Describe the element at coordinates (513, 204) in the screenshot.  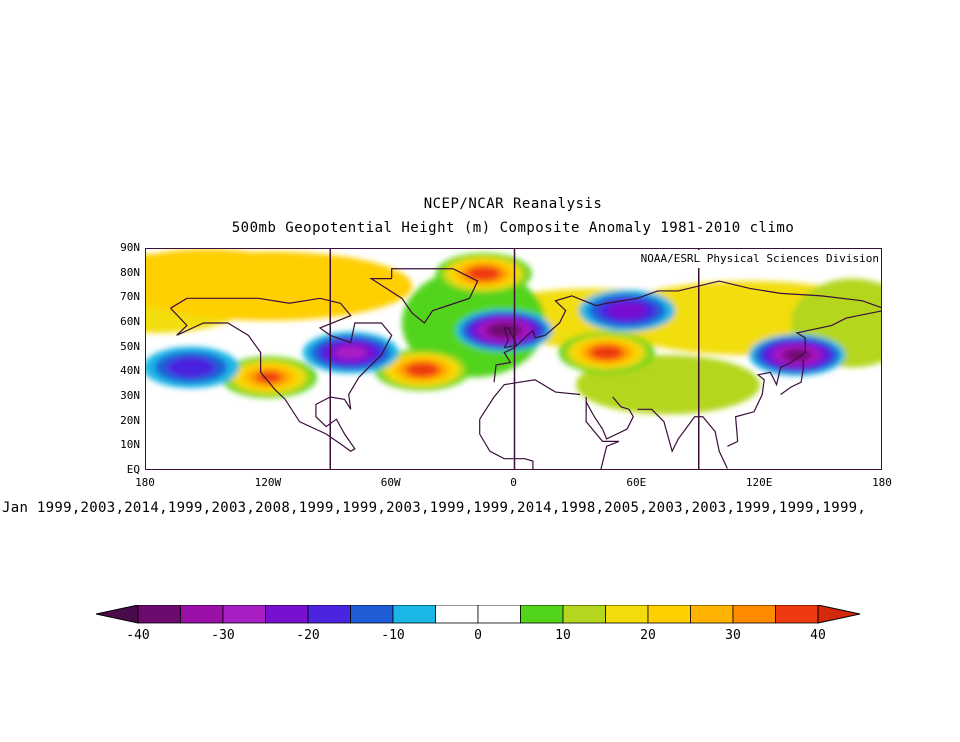
I see `chart-title: NCEP/NCAR Reanalysis` at that location.